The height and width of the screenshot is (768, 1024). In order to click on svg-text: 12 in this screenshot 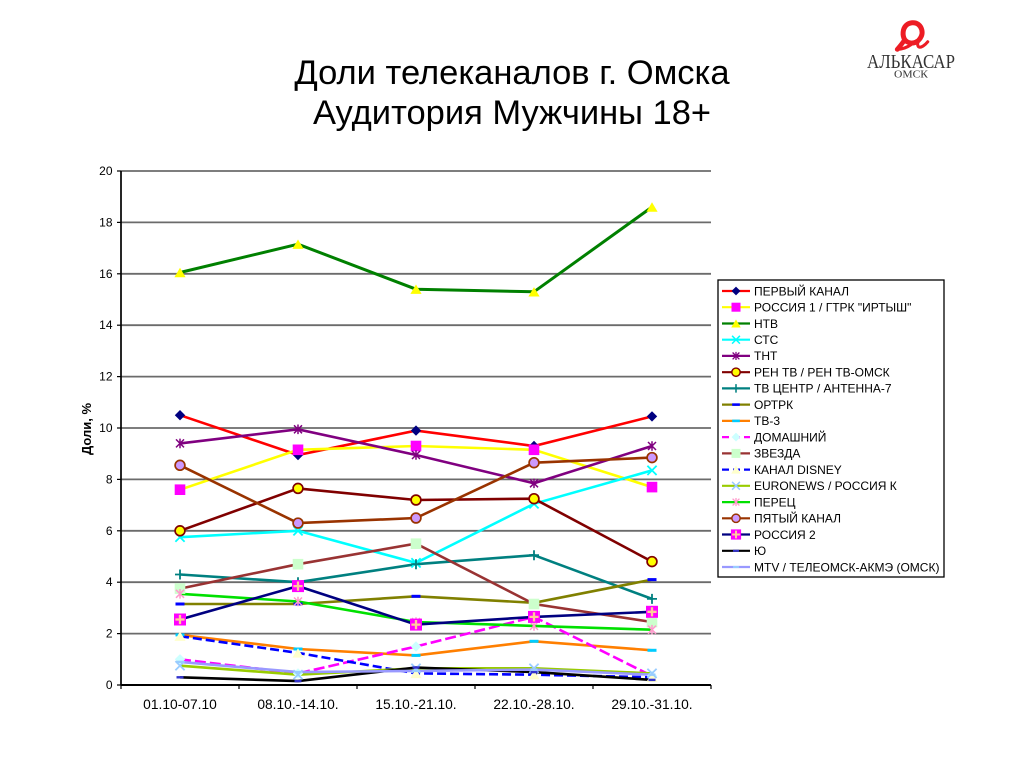, I will do `click(106, 377)`.